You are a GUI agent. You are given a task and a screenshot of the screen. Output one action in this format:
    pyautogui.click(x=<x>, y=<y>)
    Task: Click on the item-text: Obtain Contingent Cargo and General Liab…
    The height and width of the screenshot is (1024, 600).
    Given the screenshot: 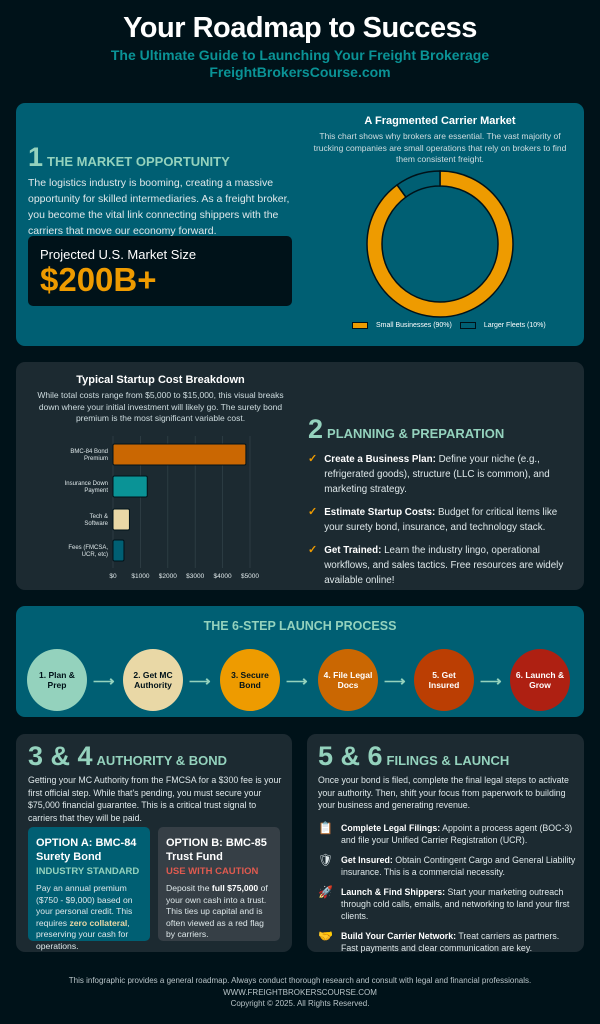 What is the action you would take?
    pyautogui.click(x=458, y=866)
    